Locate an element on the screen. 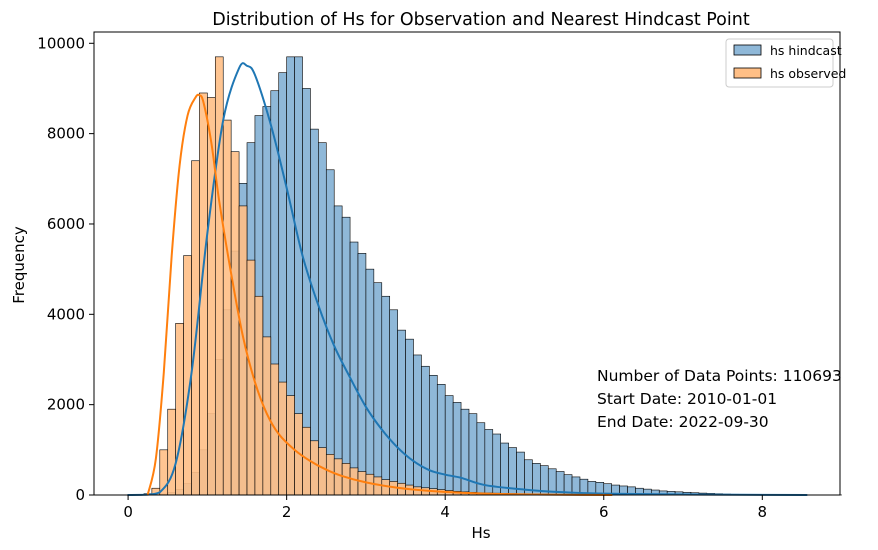 Image resolution: width=878 pixels, height=550 pixels. x-tick-label: 6 is located at coordinates (604, 512).